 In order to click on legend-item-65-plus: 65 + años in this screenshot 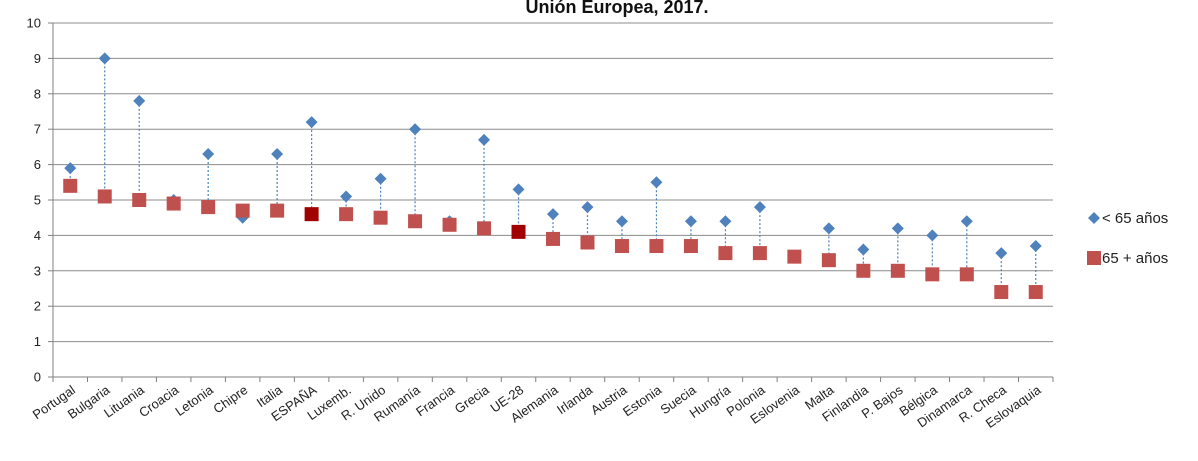, I will do `click(1127, 258)`.